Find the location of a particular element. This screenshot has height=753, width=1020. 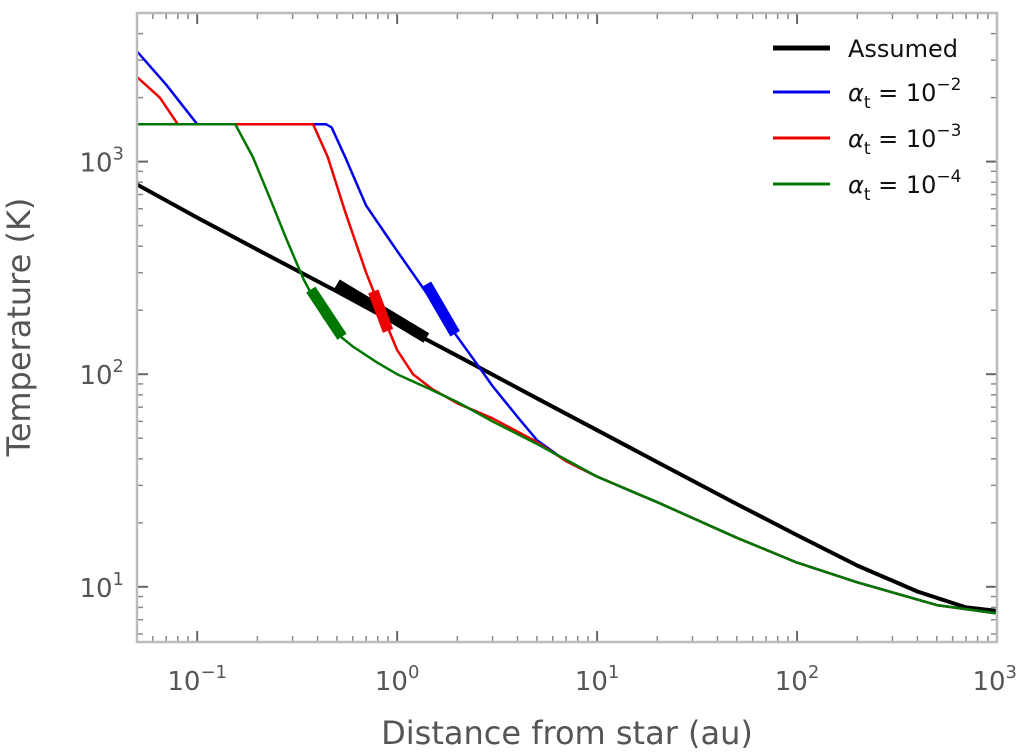

y-tick-label: 10³ is located at coordinates (101, 161).